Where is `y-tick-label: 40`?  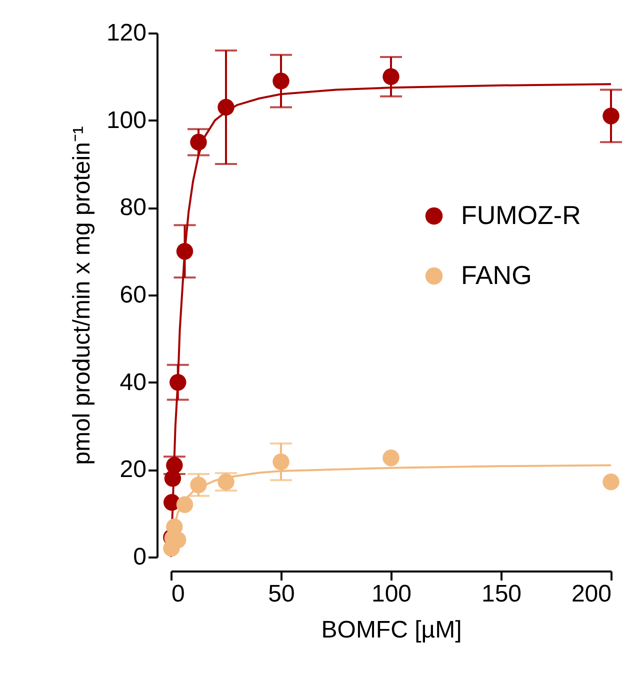
y-tick-label: 40 is located at coordinates (133, 382).